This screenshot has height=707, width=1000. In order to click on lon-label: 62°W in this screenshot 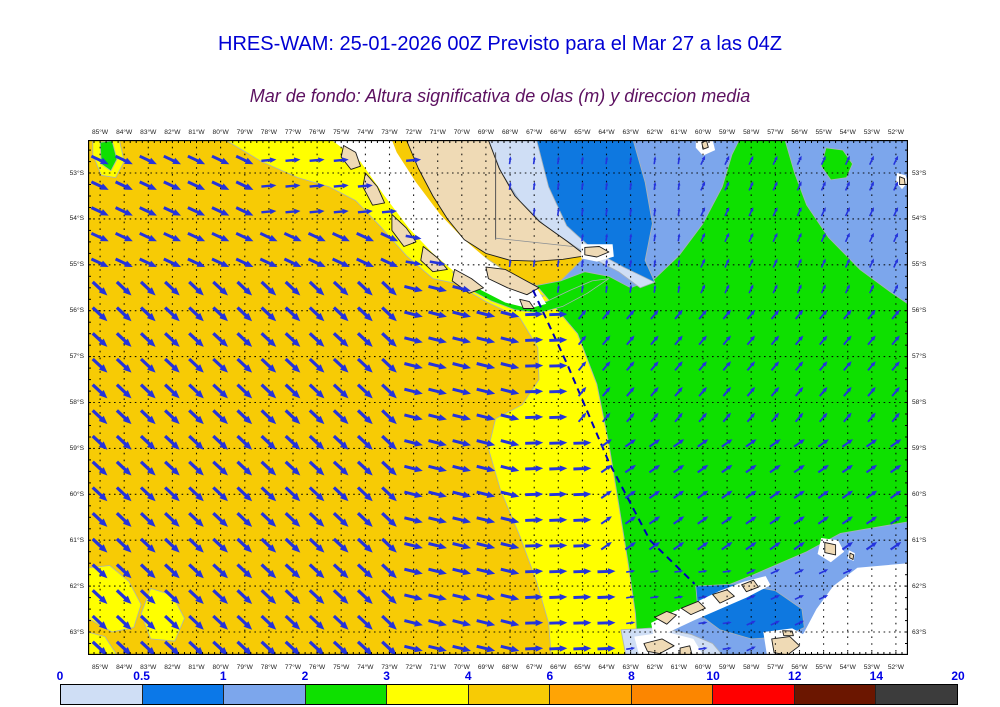, I will do `click(654, 132)`.